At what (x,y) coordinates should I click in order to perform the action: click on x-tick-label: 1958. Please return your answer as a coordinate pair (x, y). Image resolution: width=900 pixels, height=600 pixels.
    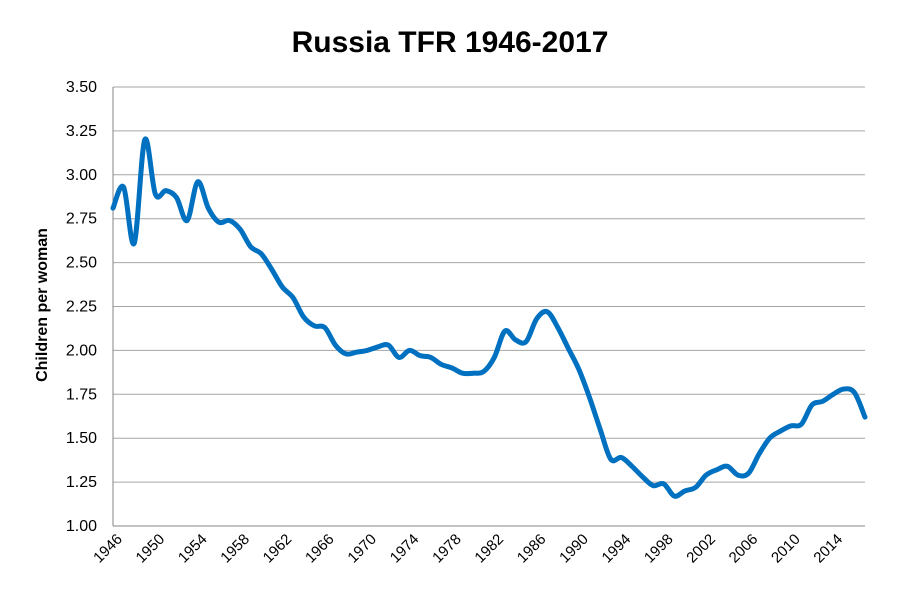
    Looking at the image, I should click on (235, 549).